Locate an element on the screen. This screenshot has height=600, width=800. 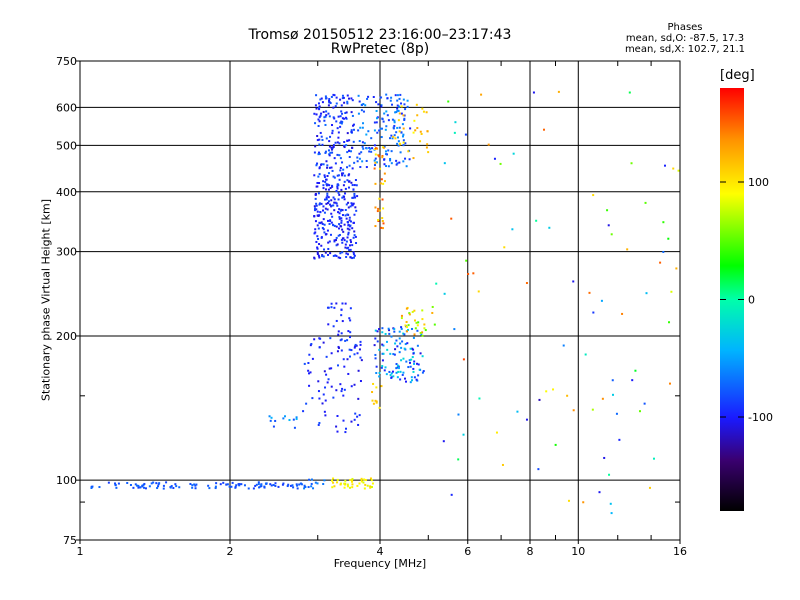
y-tick-label: 300 is located at coordinates (66, 252).